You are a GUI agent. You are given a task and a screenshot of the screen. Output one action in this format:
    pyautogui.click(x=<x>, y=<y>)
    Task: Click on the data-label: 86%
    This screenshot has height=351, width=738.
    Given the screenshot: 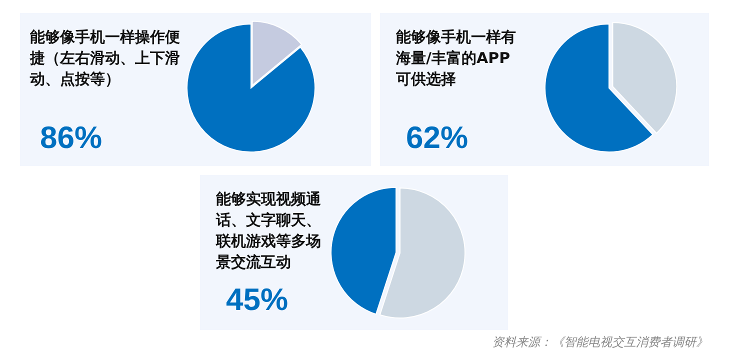 What is the action you would take?
    pyautogui.click(x=71, y=137)
    